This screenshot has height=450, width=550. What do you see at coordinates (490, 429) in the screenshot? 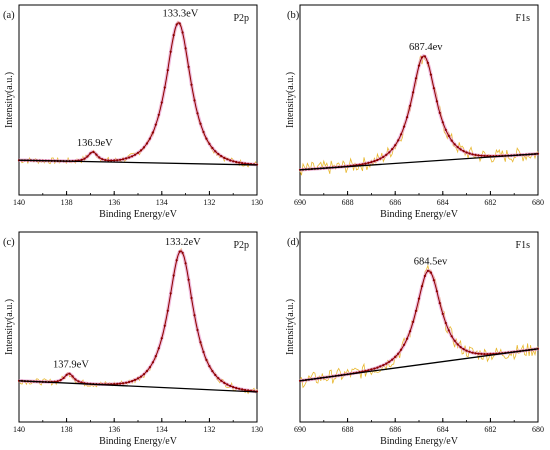
I see `x-tick-label: 682` at bounding box center [490, 429].